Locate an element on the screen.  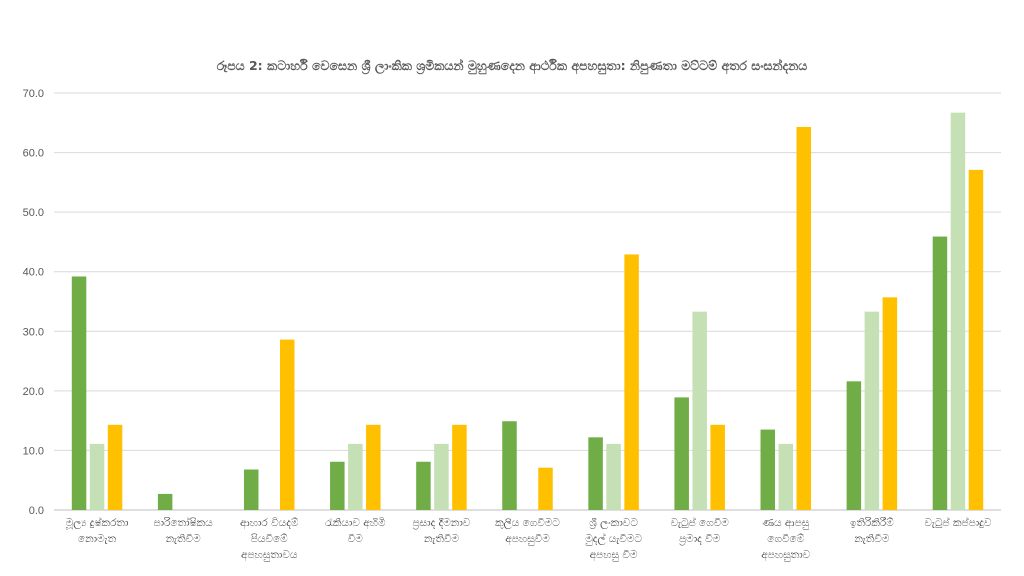
y-tick-label: 60.0 is located at coordinates (33, 154).